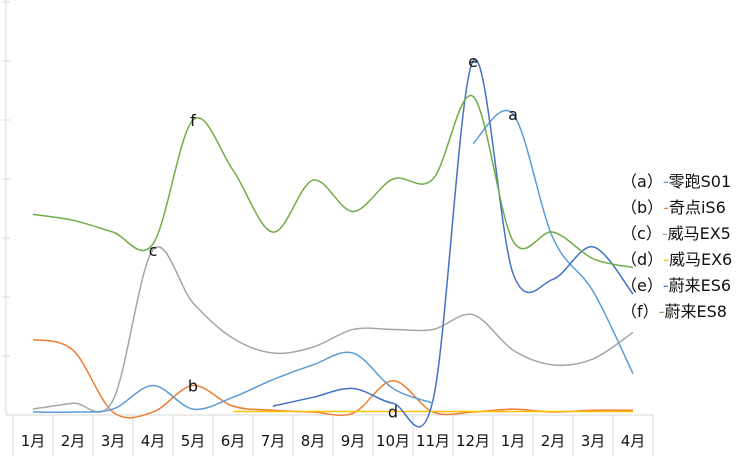  What do you see at coordinates (193, 441) in the screenshot?
I see `x-tick-label: 5月` at bounding box center [193, 441].